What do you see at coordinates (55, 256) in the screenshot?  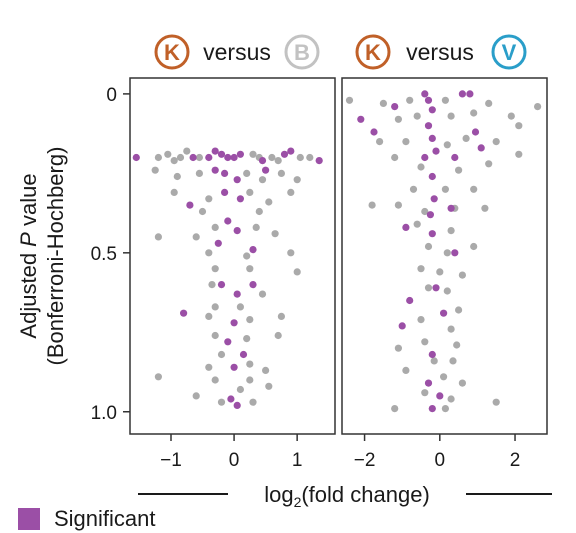 I see `y-axis-title-line-2: (Bonferroni-Hochberg)` at bounding box center [55, 256].